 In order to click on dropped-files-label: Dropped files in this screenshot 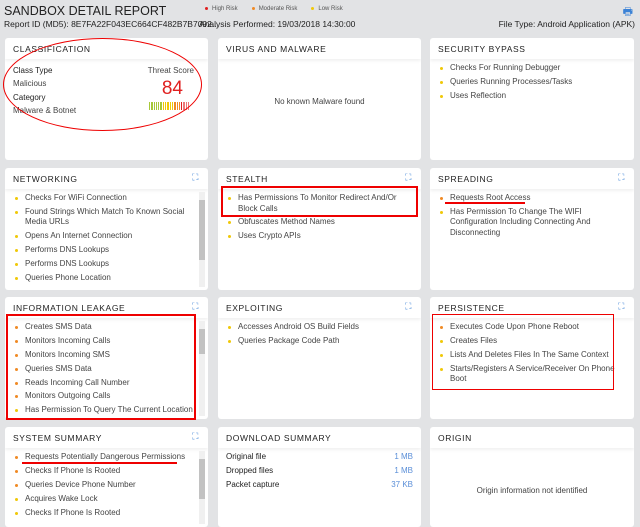, I will do `click(250, 470)`.